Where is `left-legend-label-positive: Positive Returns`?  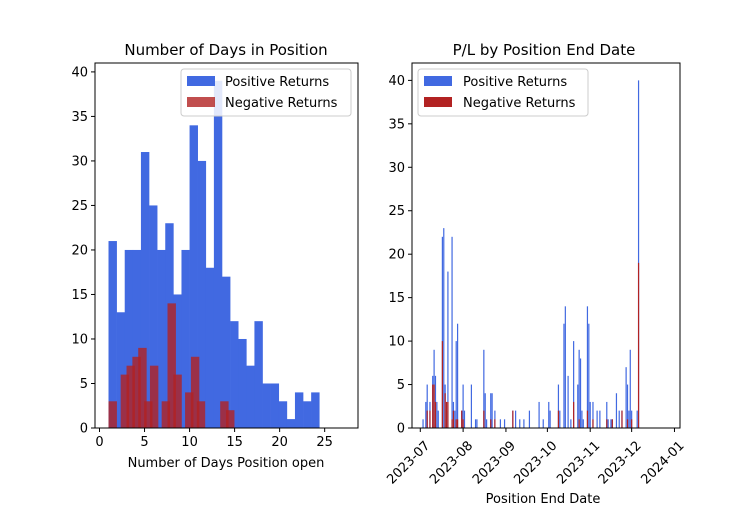 left-legend-label-positive: Positive Returns is located at coordinates (277, 82).